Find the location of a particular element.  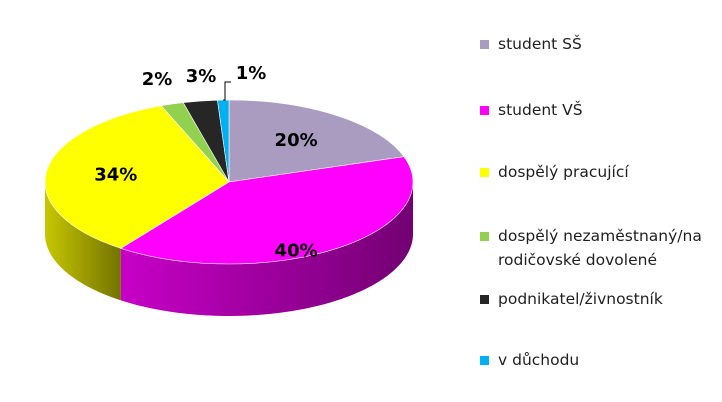

legend-item-v-duchodu: v důchodu is located at coordinates (527, 360).